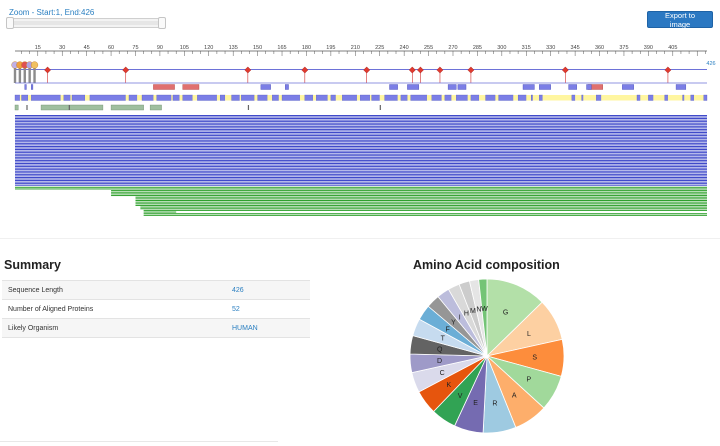  Describe the element at coordinates (52, 12) in the screenshot. I see `zoom-label: Zoom - Start:1, End:426` at that location.